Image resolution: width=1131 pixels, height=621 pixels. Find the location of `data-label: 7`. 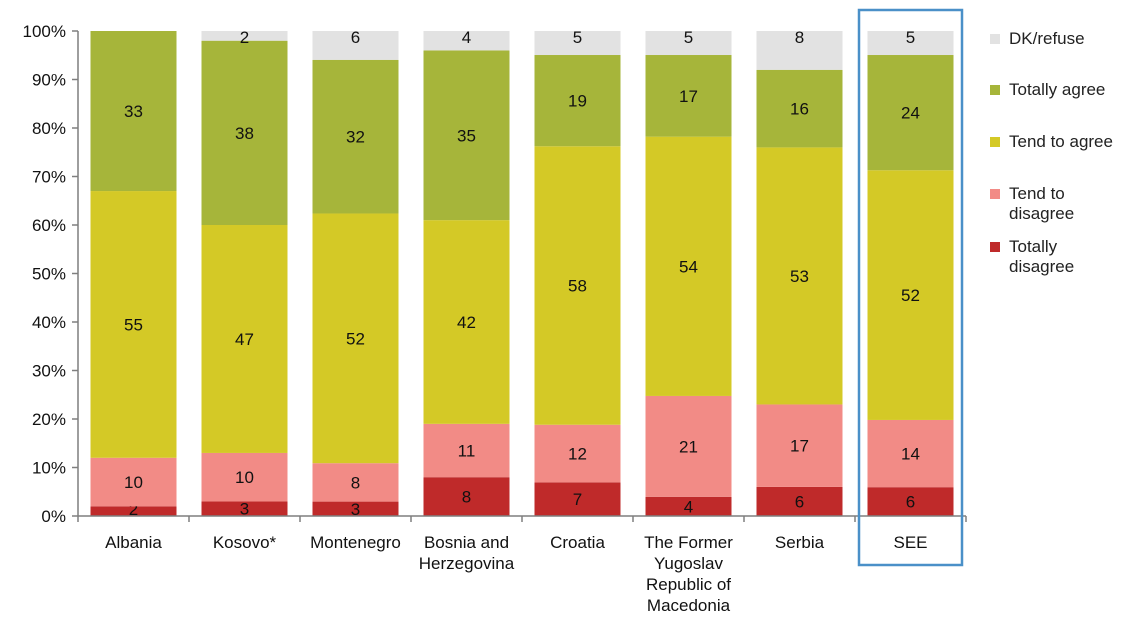

data-label: 7 is located at coordinates (577, 499).